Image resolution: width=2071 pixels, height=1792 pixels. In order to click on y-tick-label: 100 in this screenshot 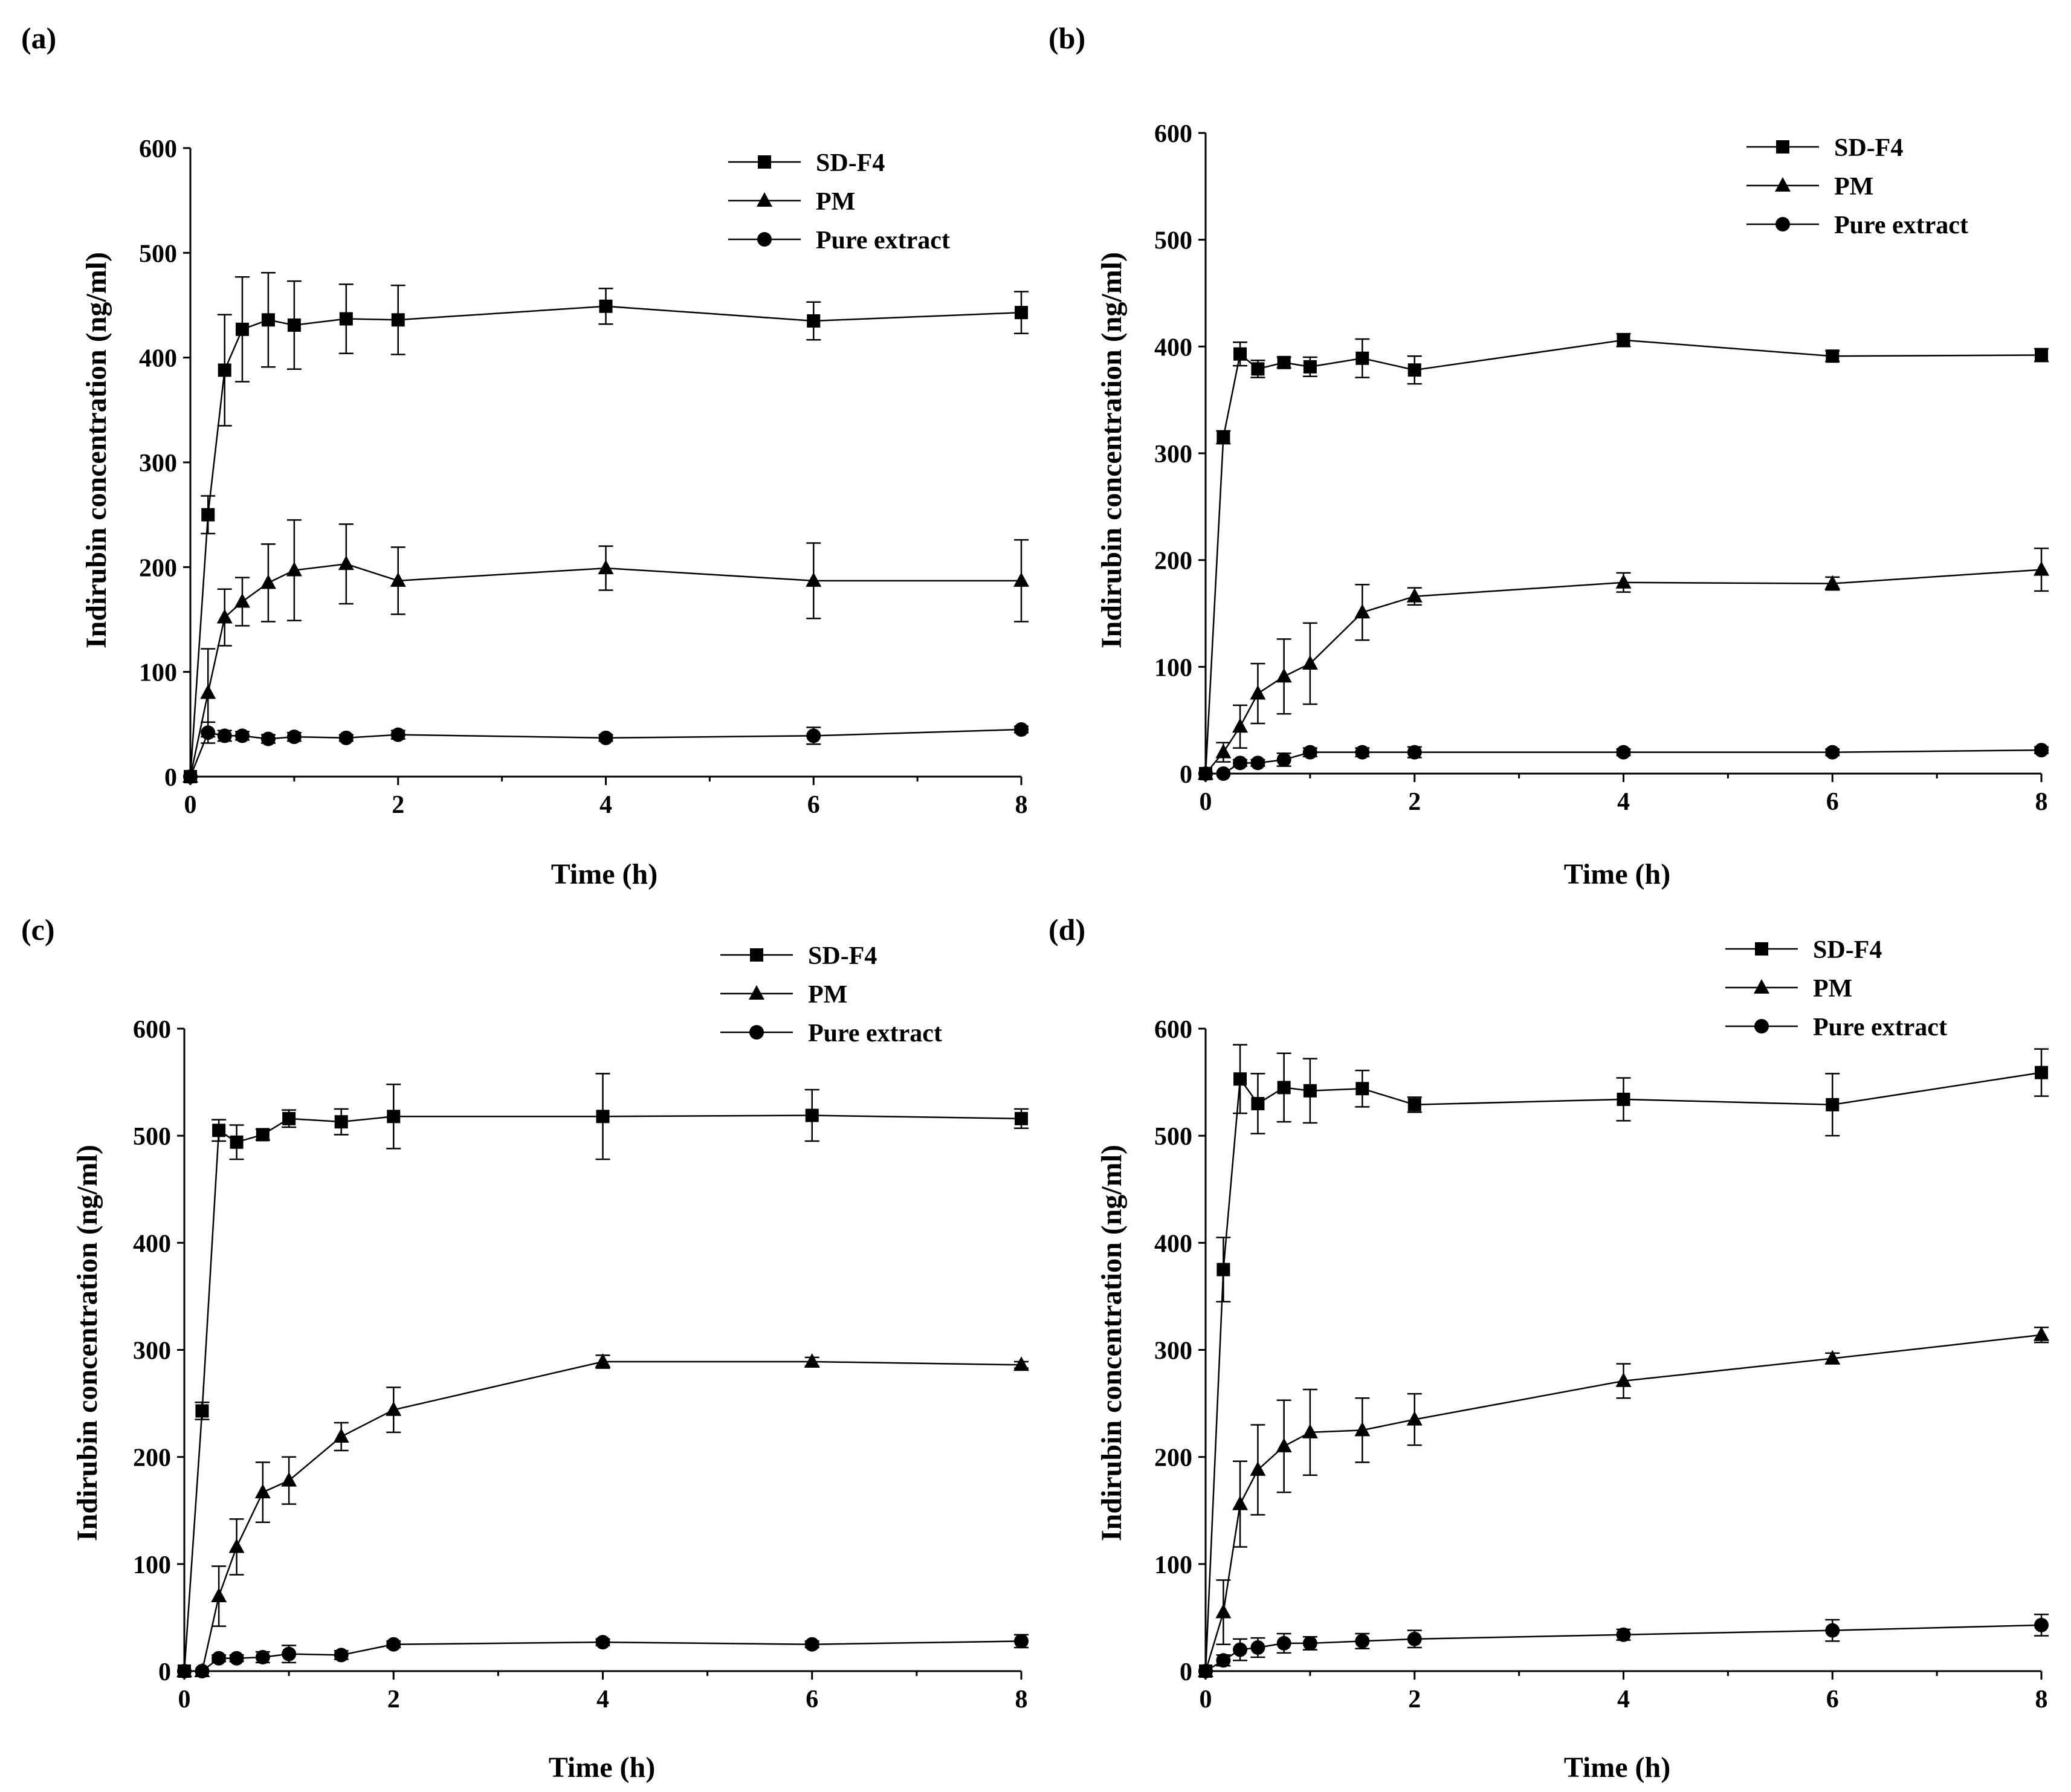, I will do `click(1173, 668)`.